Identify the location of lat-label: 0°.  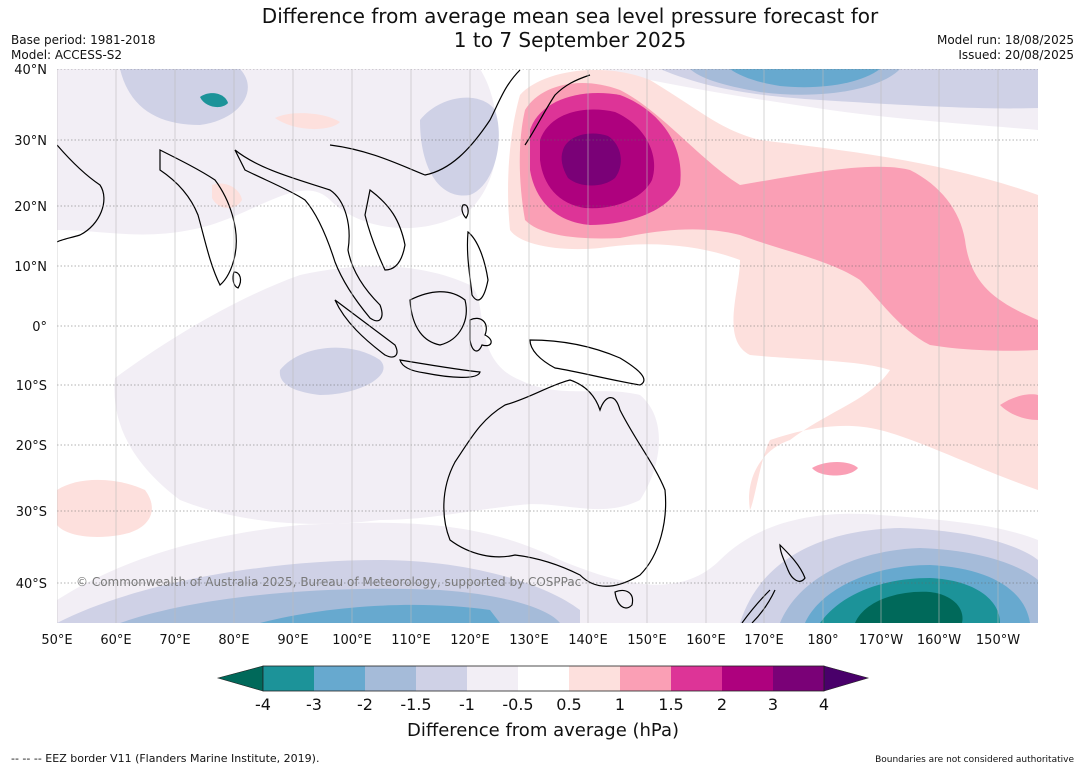
(39, 327).